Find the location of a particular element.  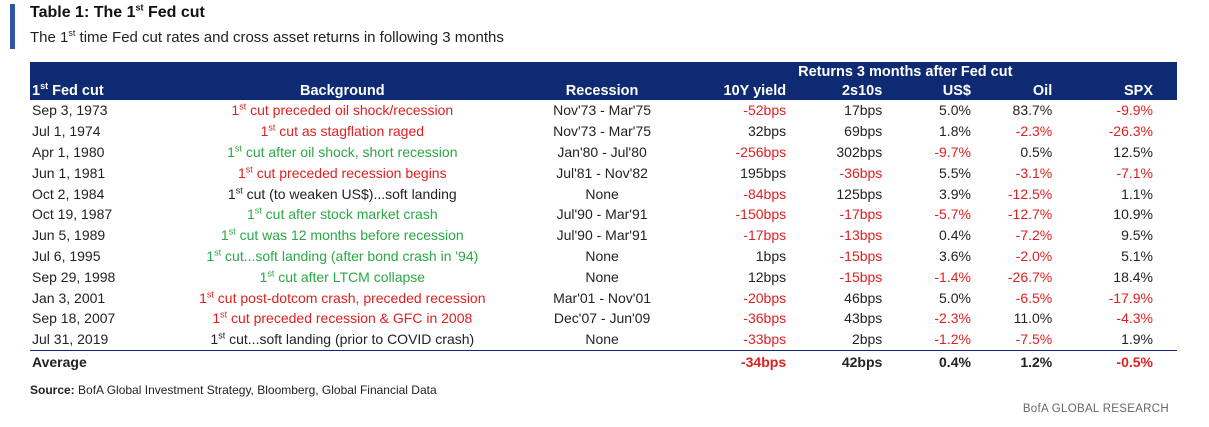

row-10y-yield: -36bps is located at coordinates (765, 318).